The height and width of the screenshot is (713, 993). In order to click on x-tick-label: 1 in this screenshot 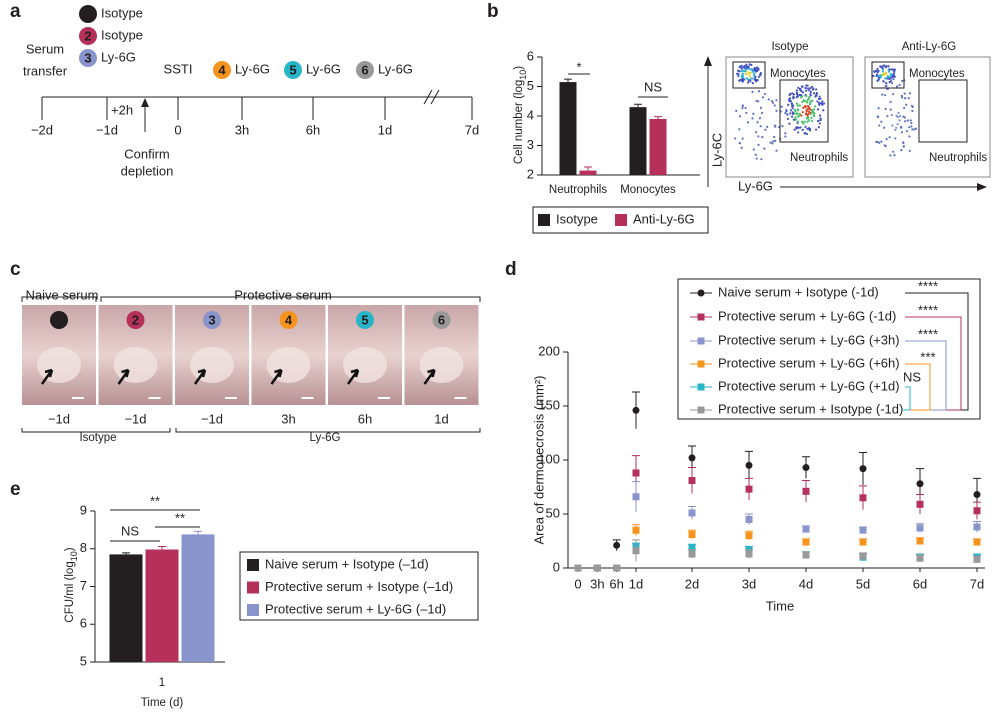, I will do `click(162, 683)`.